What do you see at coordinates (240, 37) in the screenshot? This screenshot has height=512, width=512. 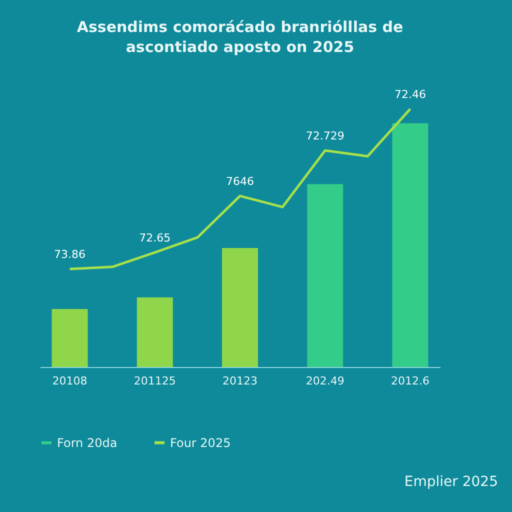 I see `chart-title: Assendims comoráćado branriólllas de ascontiado aposto on 2025` at bounding box center [240, 37].